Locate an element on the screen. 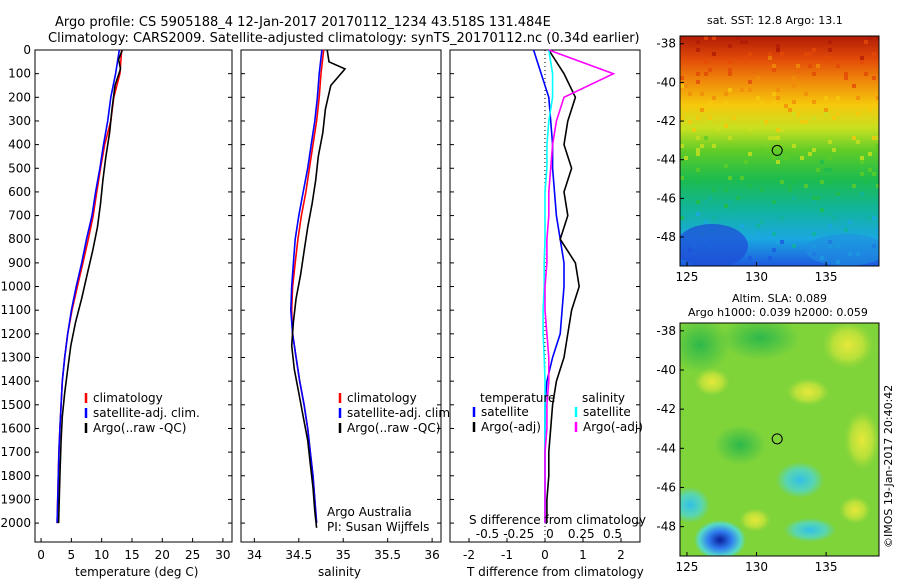  x-tick-label: 36 is located at coordinates (431, 555).